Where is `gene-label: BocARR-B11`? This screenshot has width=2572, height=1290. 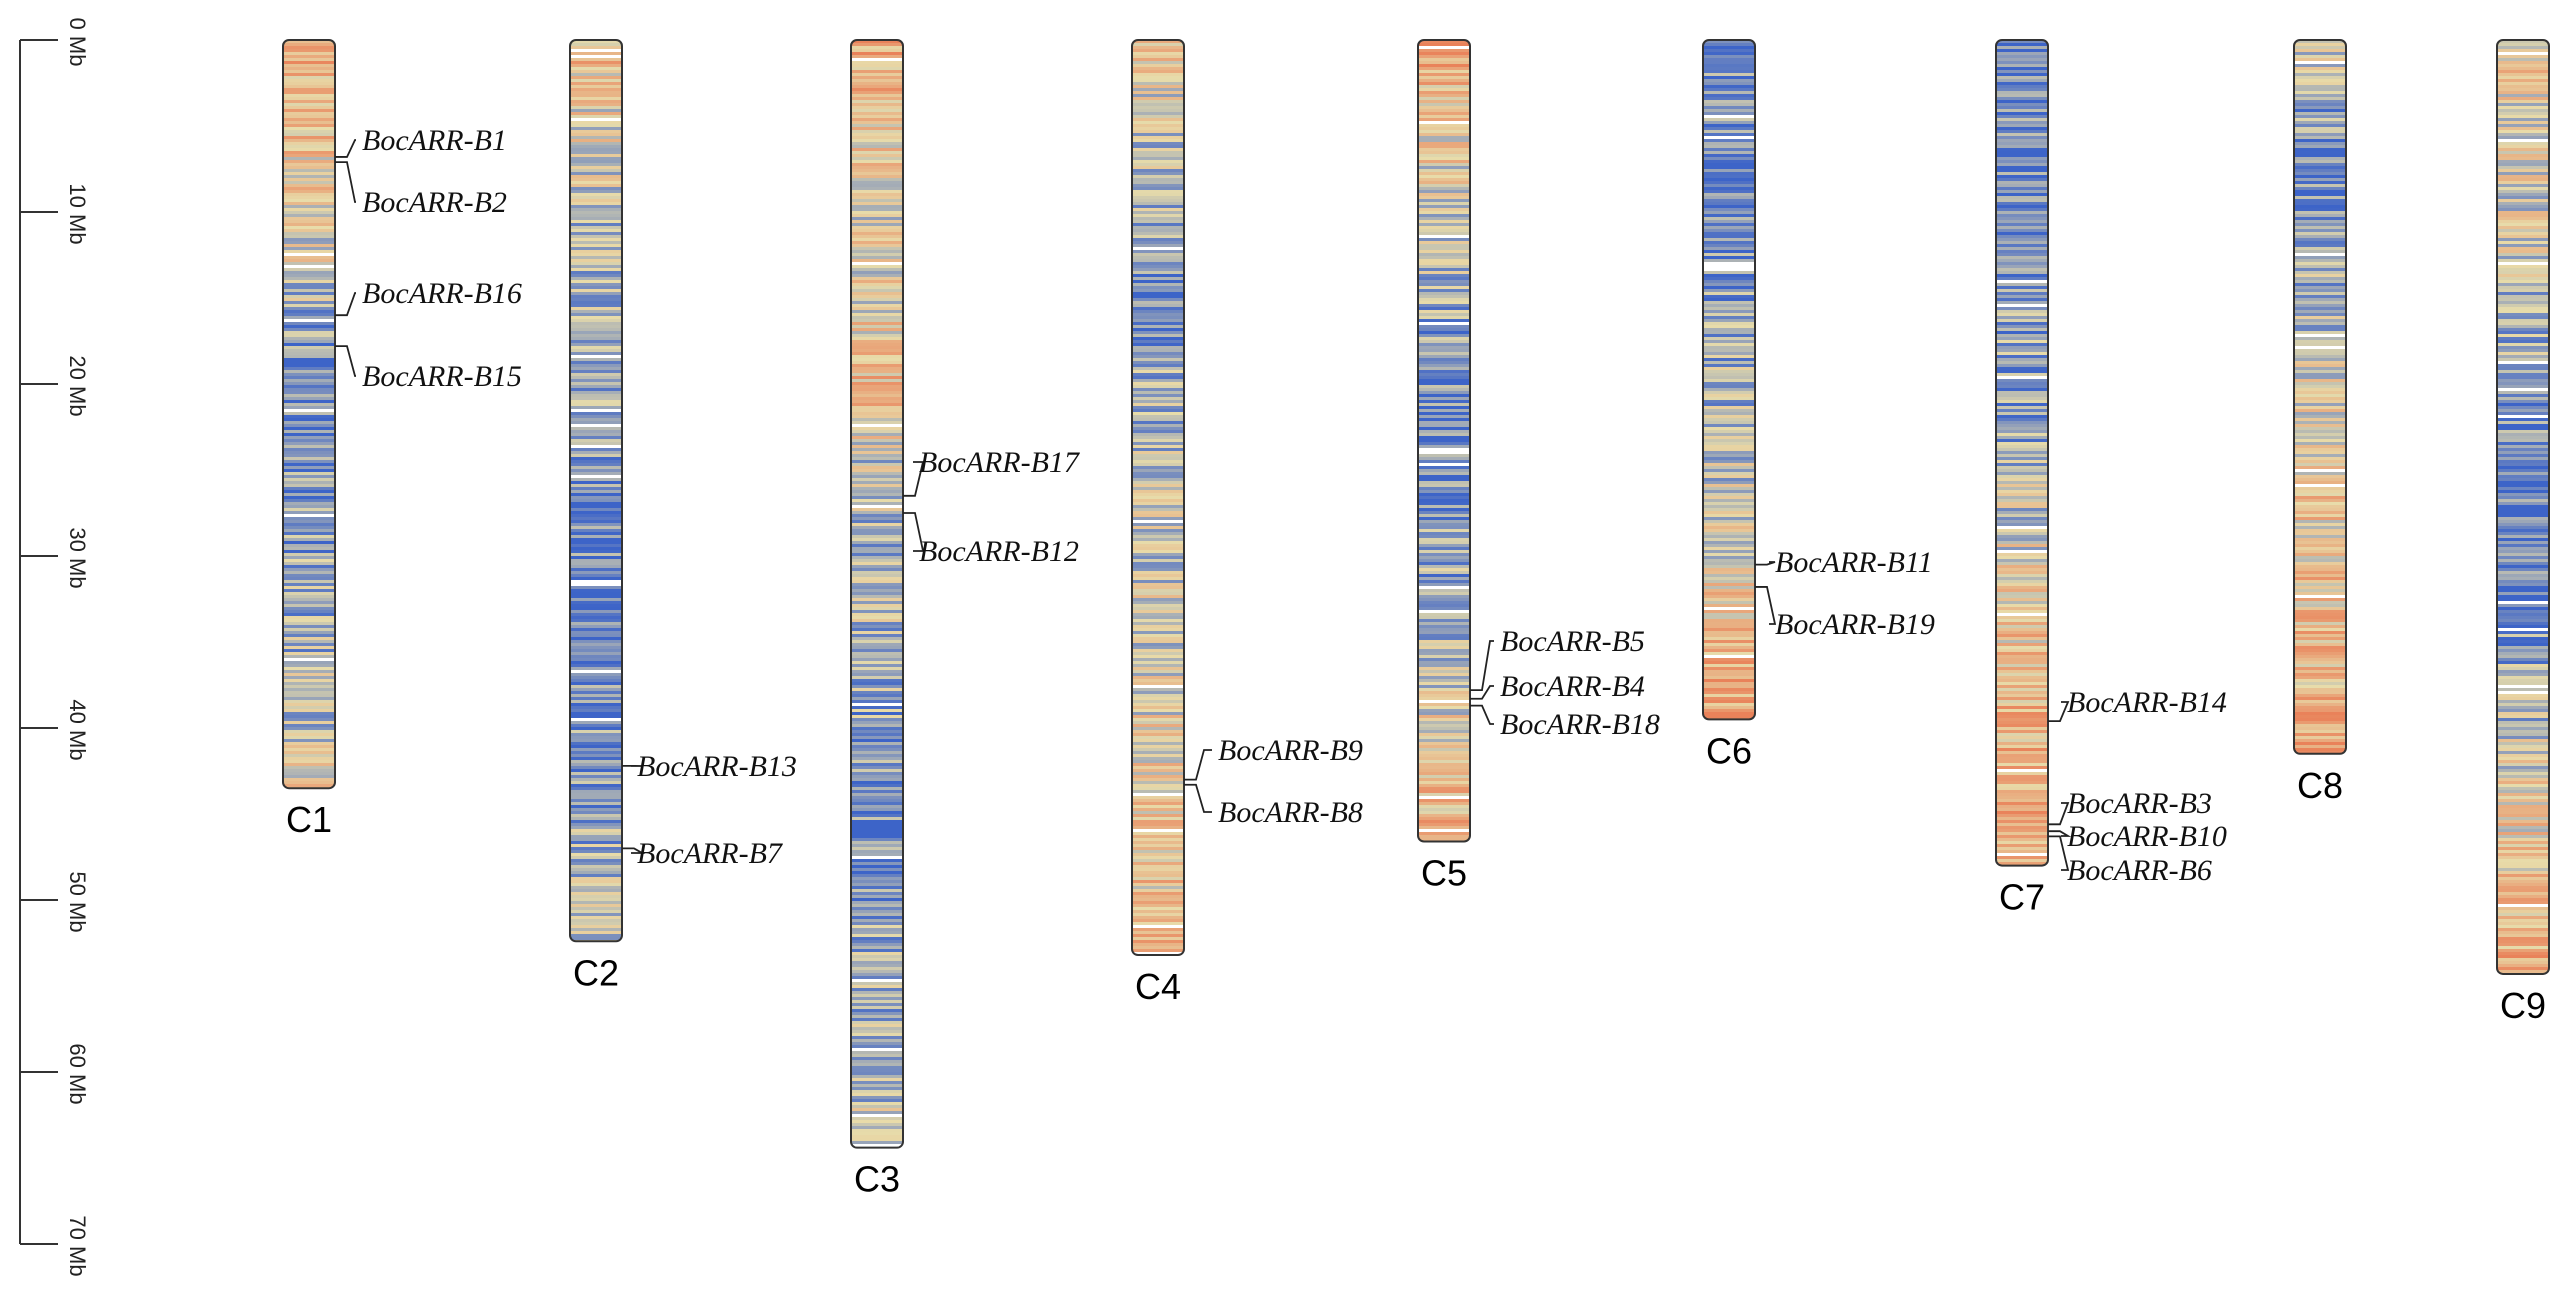
gene-label: BocARR-B11 is located at coordinates (1854, 562).